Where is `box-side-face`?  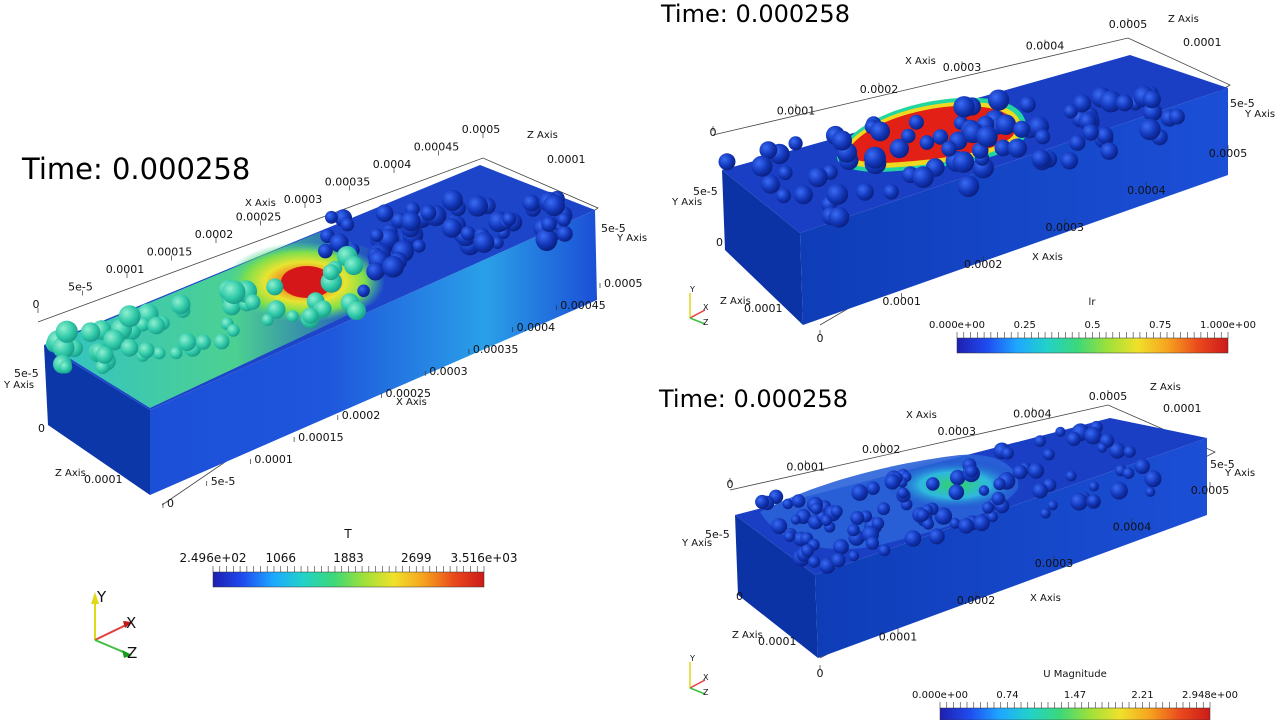
box-side-face is located at coordinates (762, 247).